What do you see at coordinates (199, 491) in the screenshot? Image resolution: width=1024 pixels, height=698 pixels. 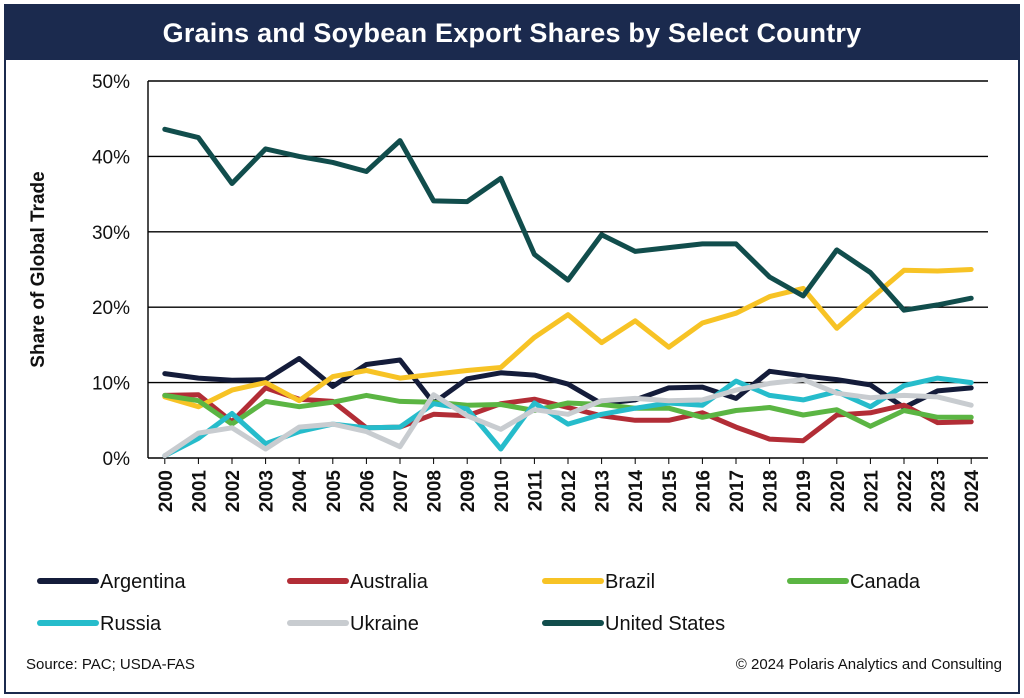 I see `x-tick-label: 2001` at bounding box center [199, 491].